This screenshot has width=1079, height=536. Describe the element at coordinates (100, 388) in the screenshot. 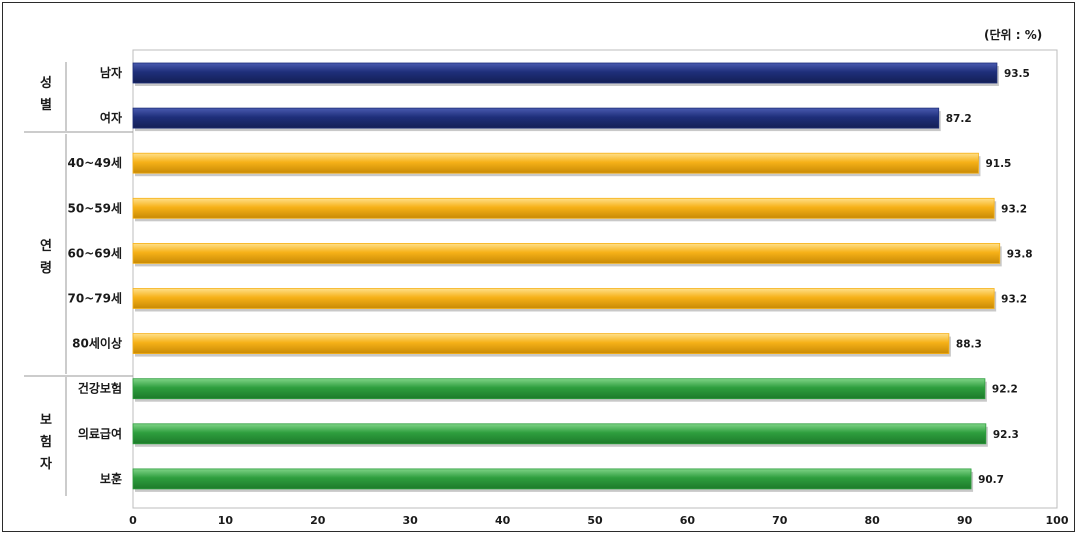

I see `category-label: 건강보험` at that location.